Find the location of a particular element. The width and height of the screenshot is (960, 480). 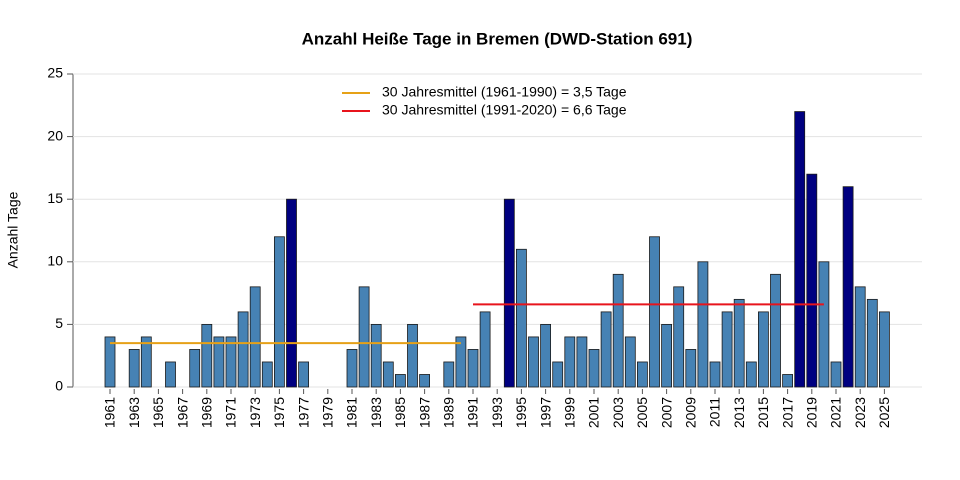

x-tick-label: 1975 is located at coordinates (279, 412).